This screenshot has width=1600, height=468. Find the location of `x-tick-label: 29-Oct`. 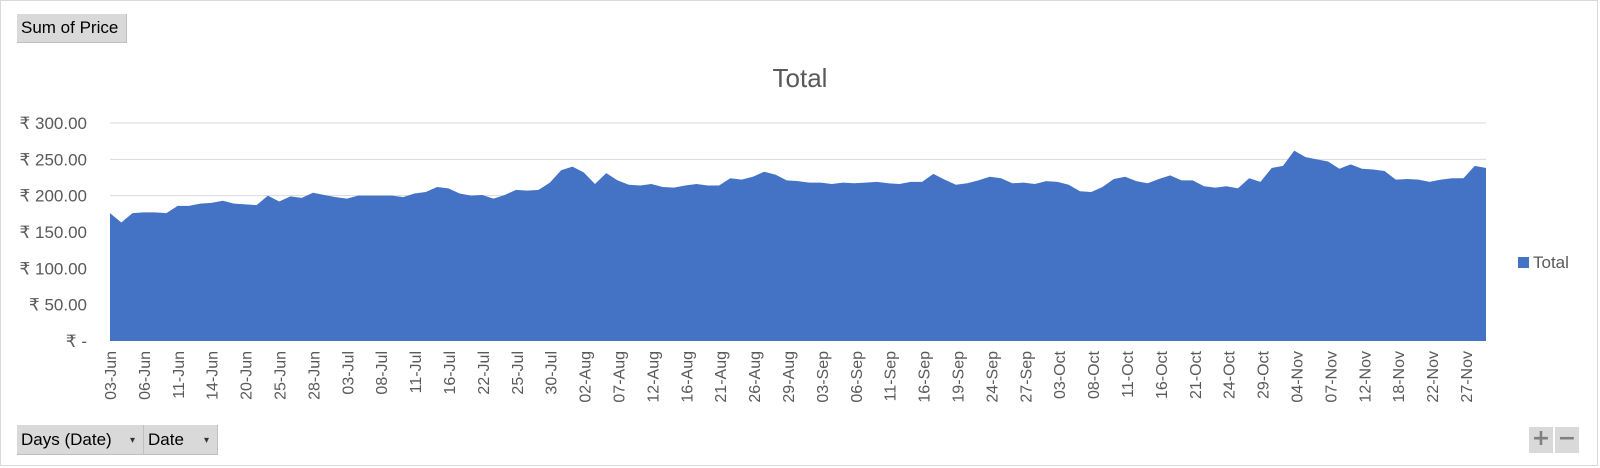

x-tick-label: 29-Oct is located at coordinates (1264, 374).